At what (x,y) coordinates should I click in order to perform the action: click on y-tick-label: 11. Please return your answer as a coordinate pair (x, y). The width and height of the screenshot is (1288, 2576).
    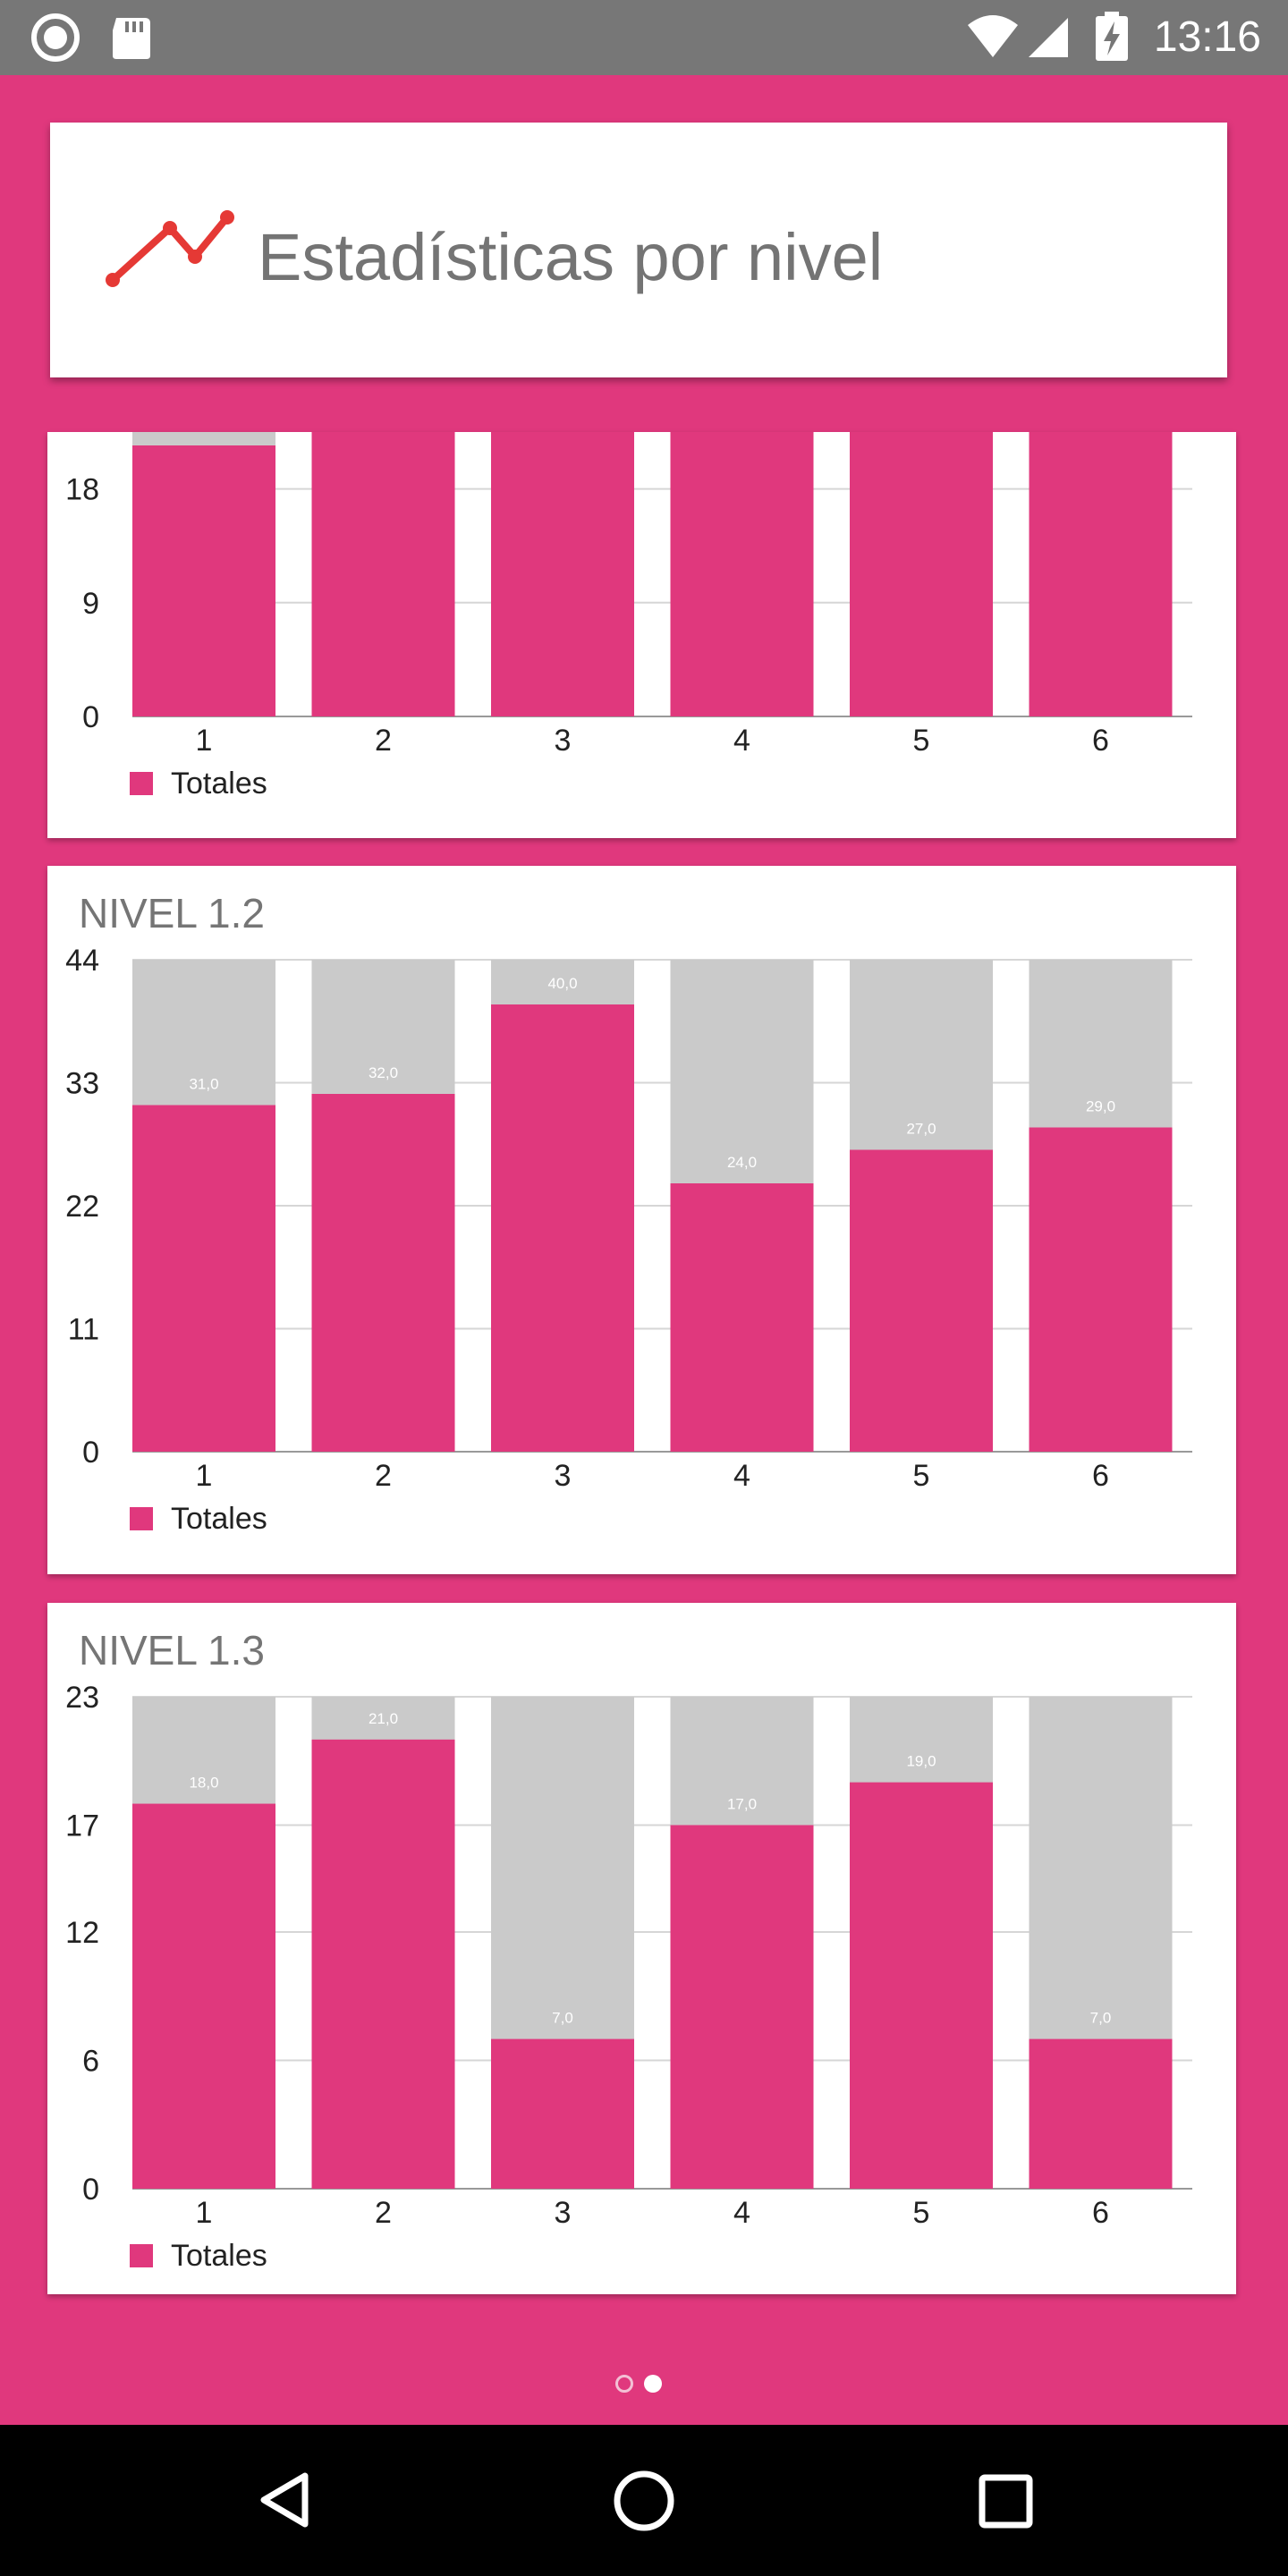
    Looking at the image, I should click on (83, 1330).